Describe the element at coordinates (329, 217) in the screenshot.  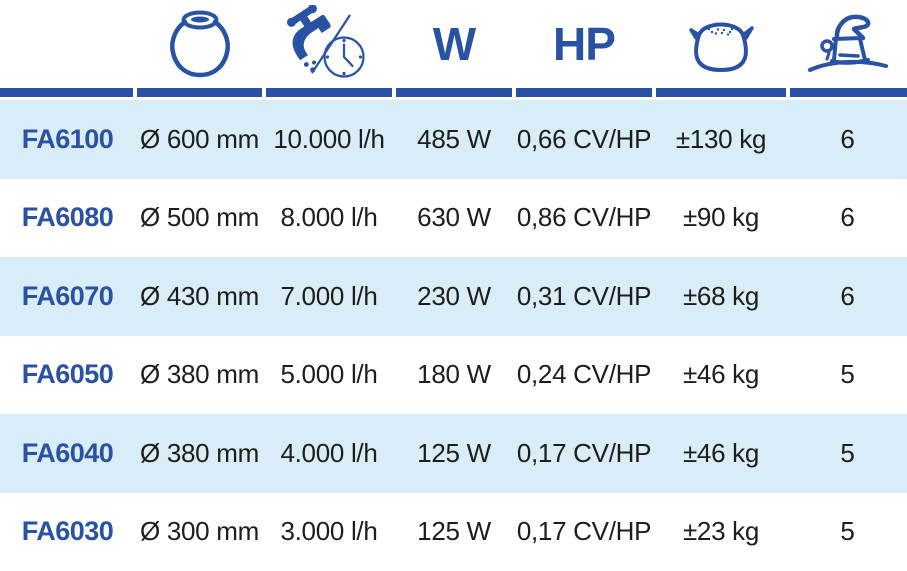
I see `cell-flow-rate: 8.000 l/h` at that location.